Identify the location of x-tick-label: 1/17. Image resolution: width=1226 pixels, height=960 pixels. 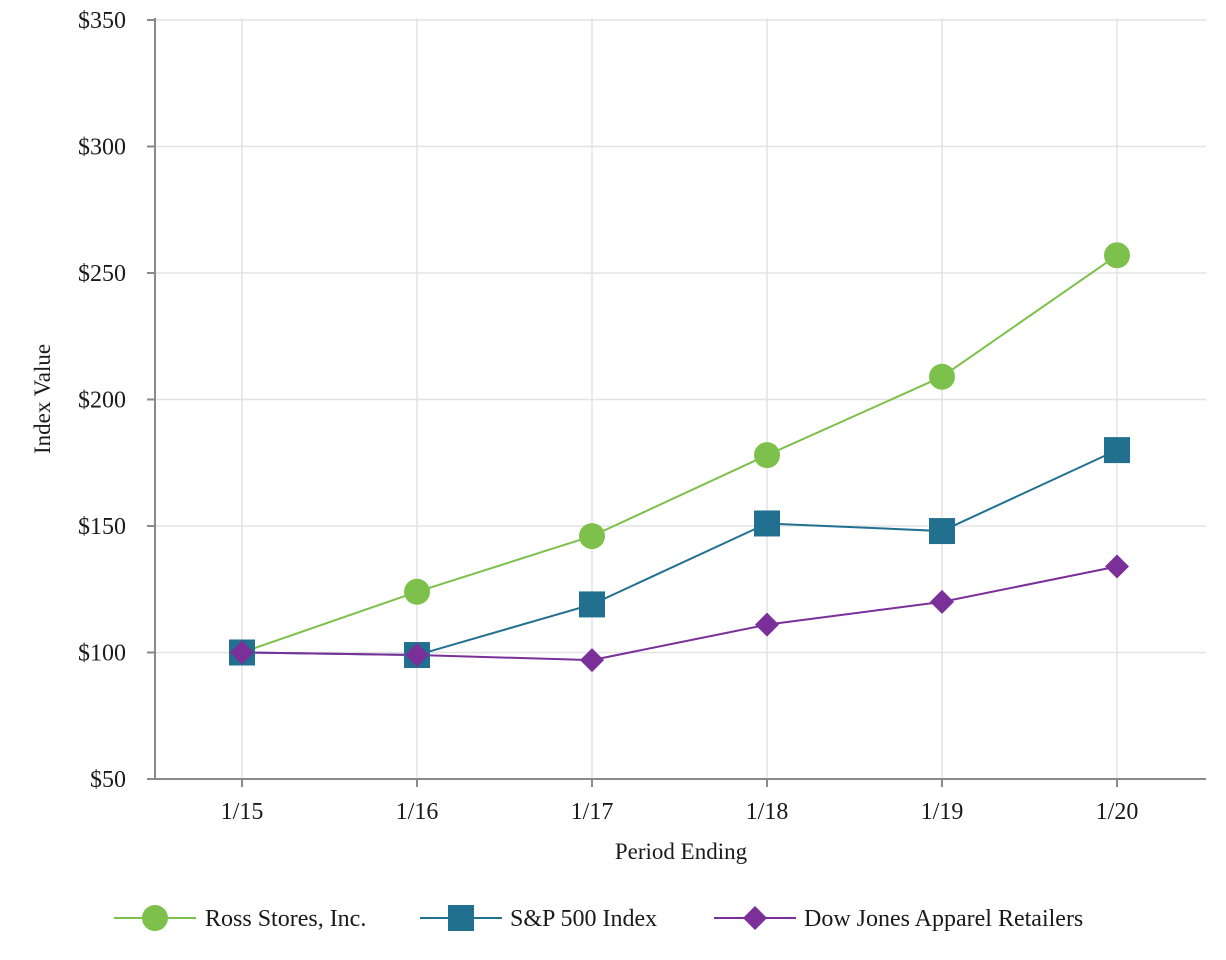
(592, 812).